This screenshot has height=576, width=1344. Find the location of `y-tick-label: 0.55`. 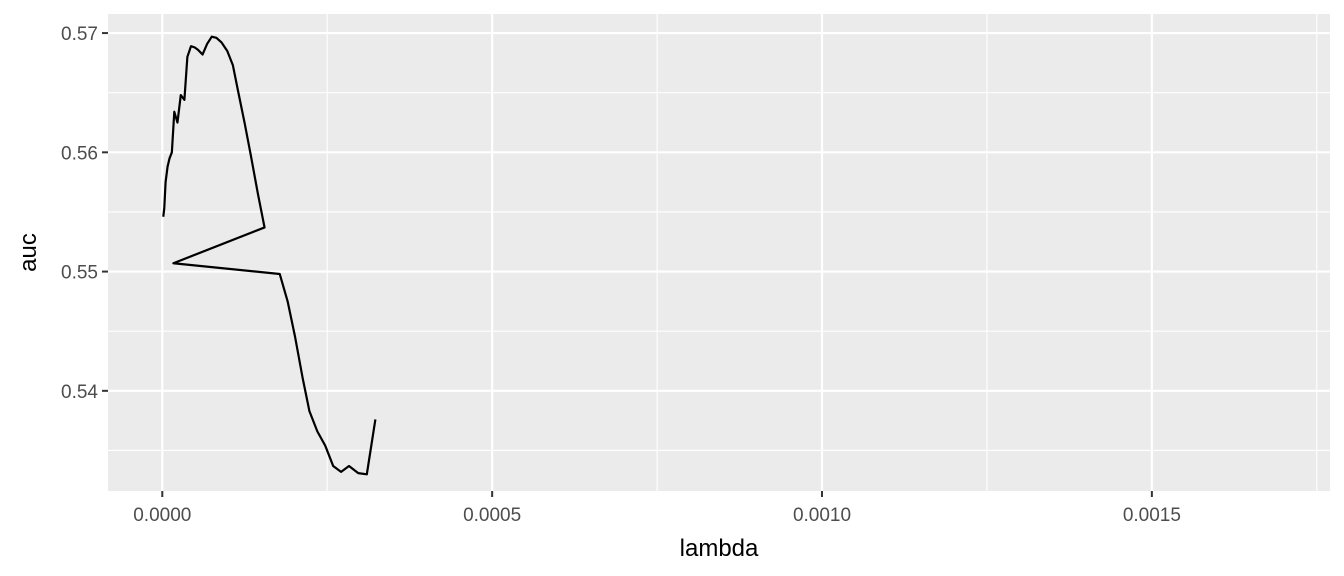

y-tick-label: 0.55 is located at coordinates (79, 273).